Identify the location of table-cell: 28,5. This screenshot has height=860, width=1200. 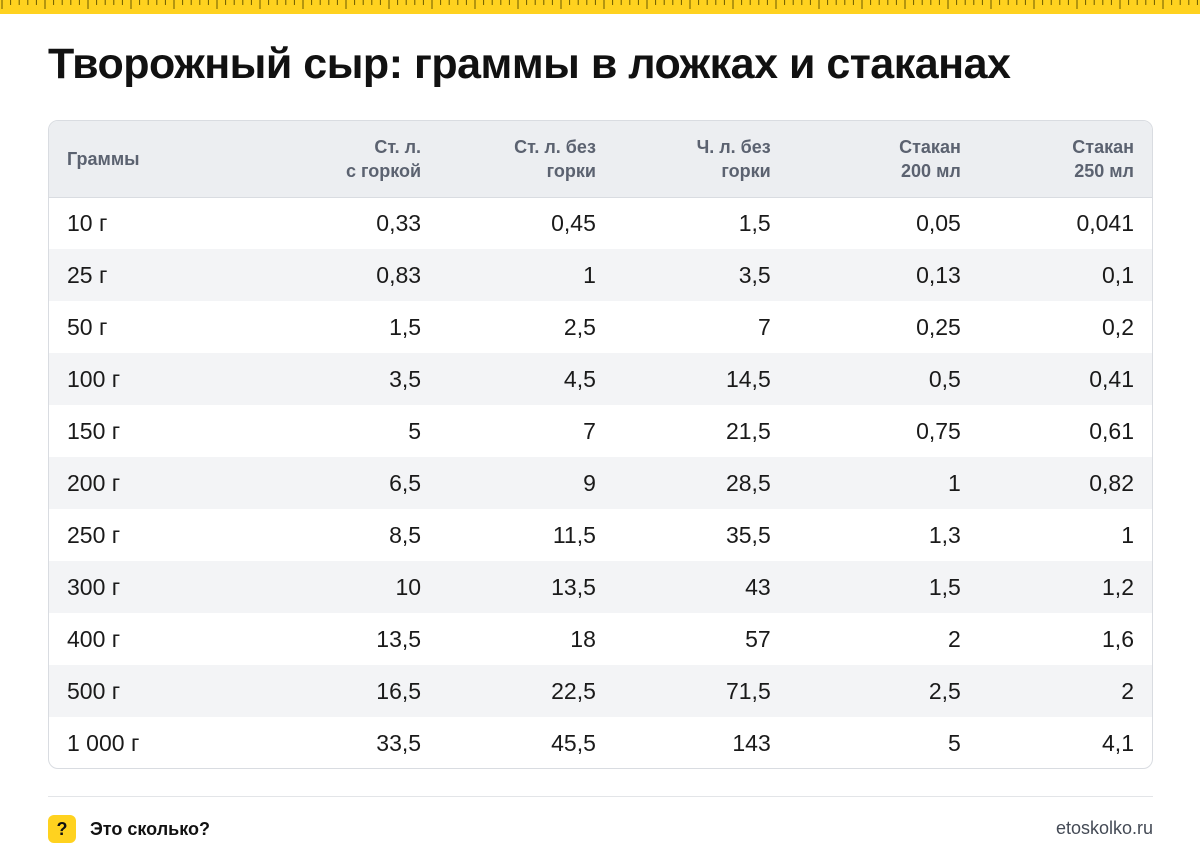
(748, 482).